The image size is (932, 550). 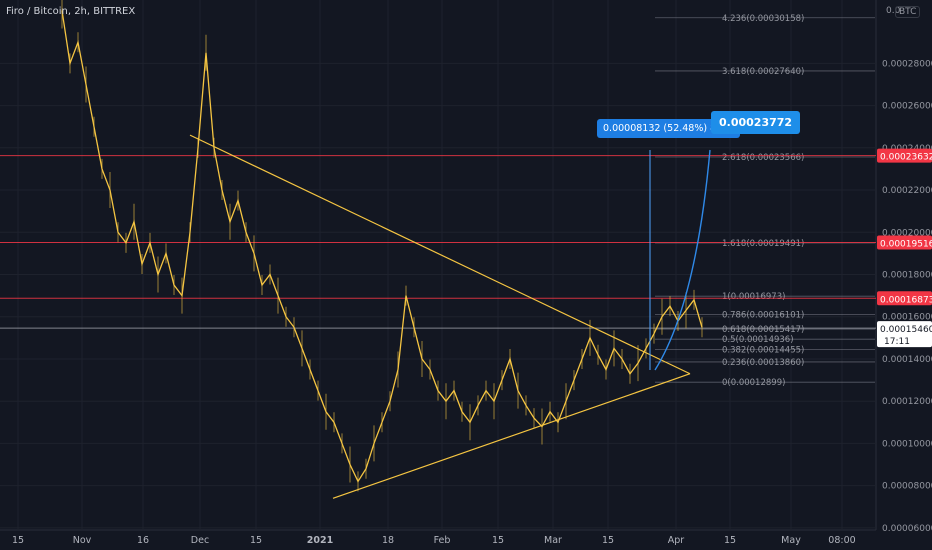 What do you see at coordinates (763, 350) in the screenshot?
I see `fib-level-label: 0.382(0.00014455)` at bounding box center [763, 350].